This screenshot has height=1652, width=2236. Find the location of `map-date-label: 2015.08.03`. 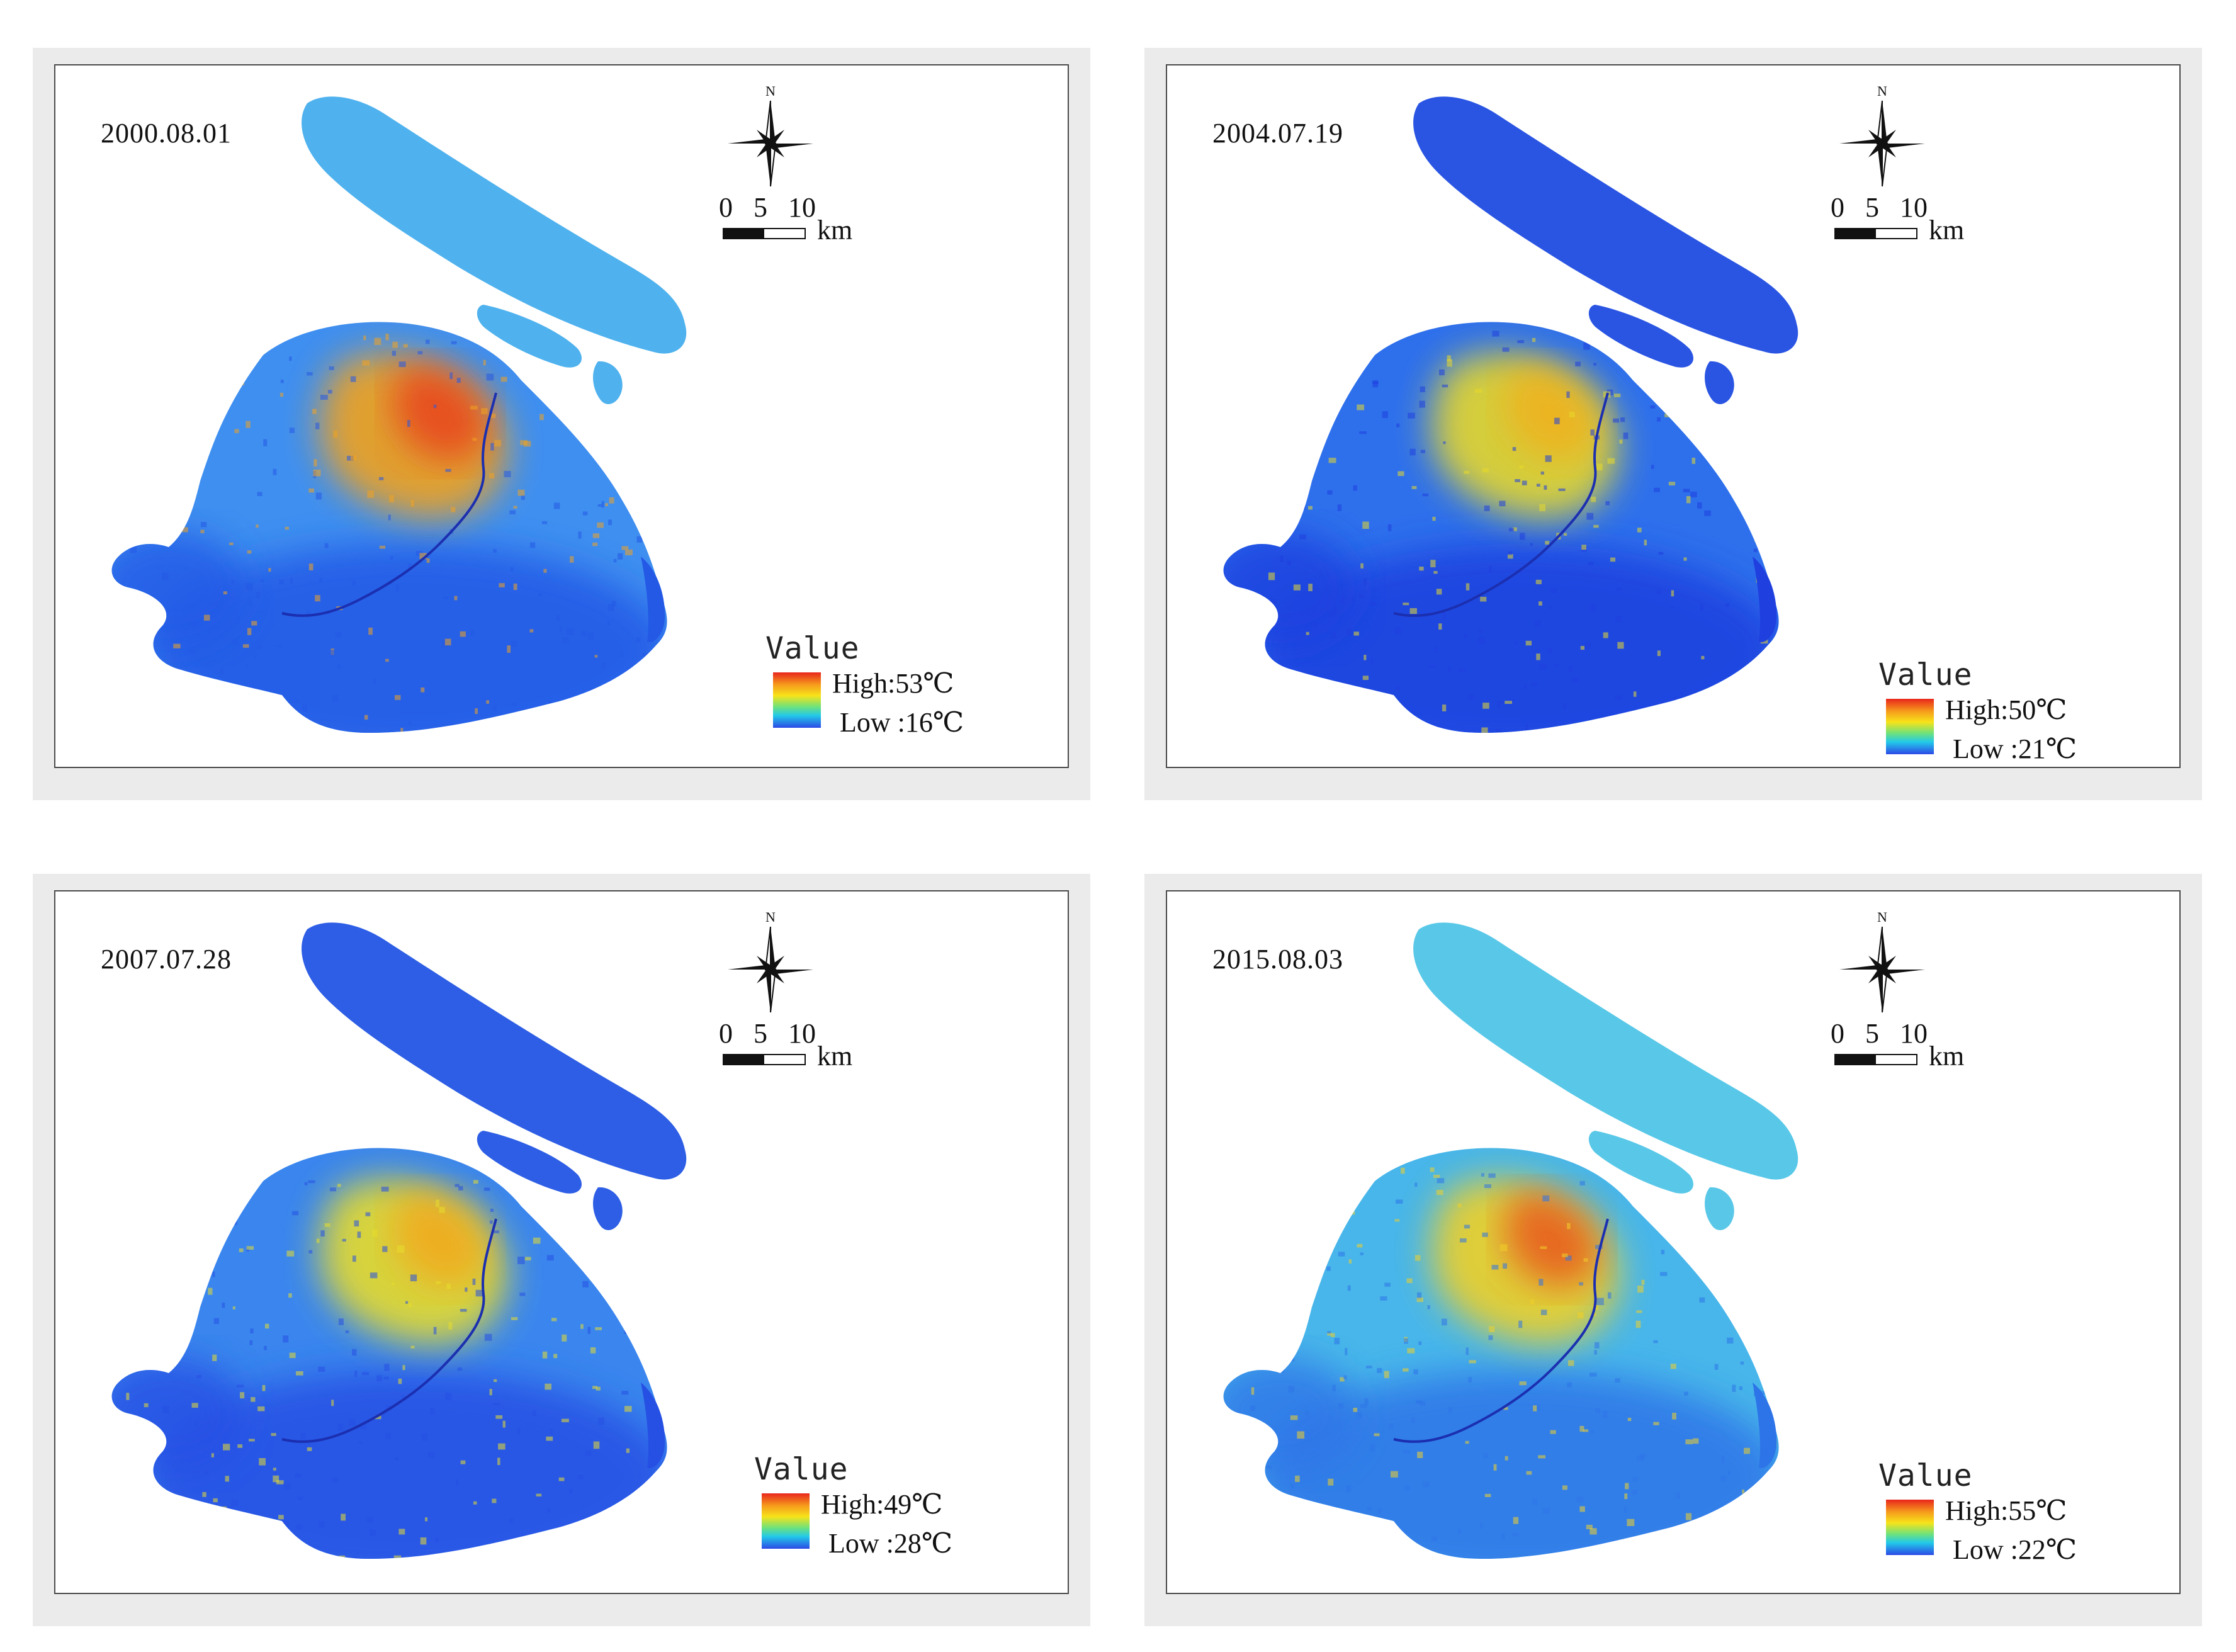

map-date-label: 2015.08.03 is located at coordinates (1277, 959).